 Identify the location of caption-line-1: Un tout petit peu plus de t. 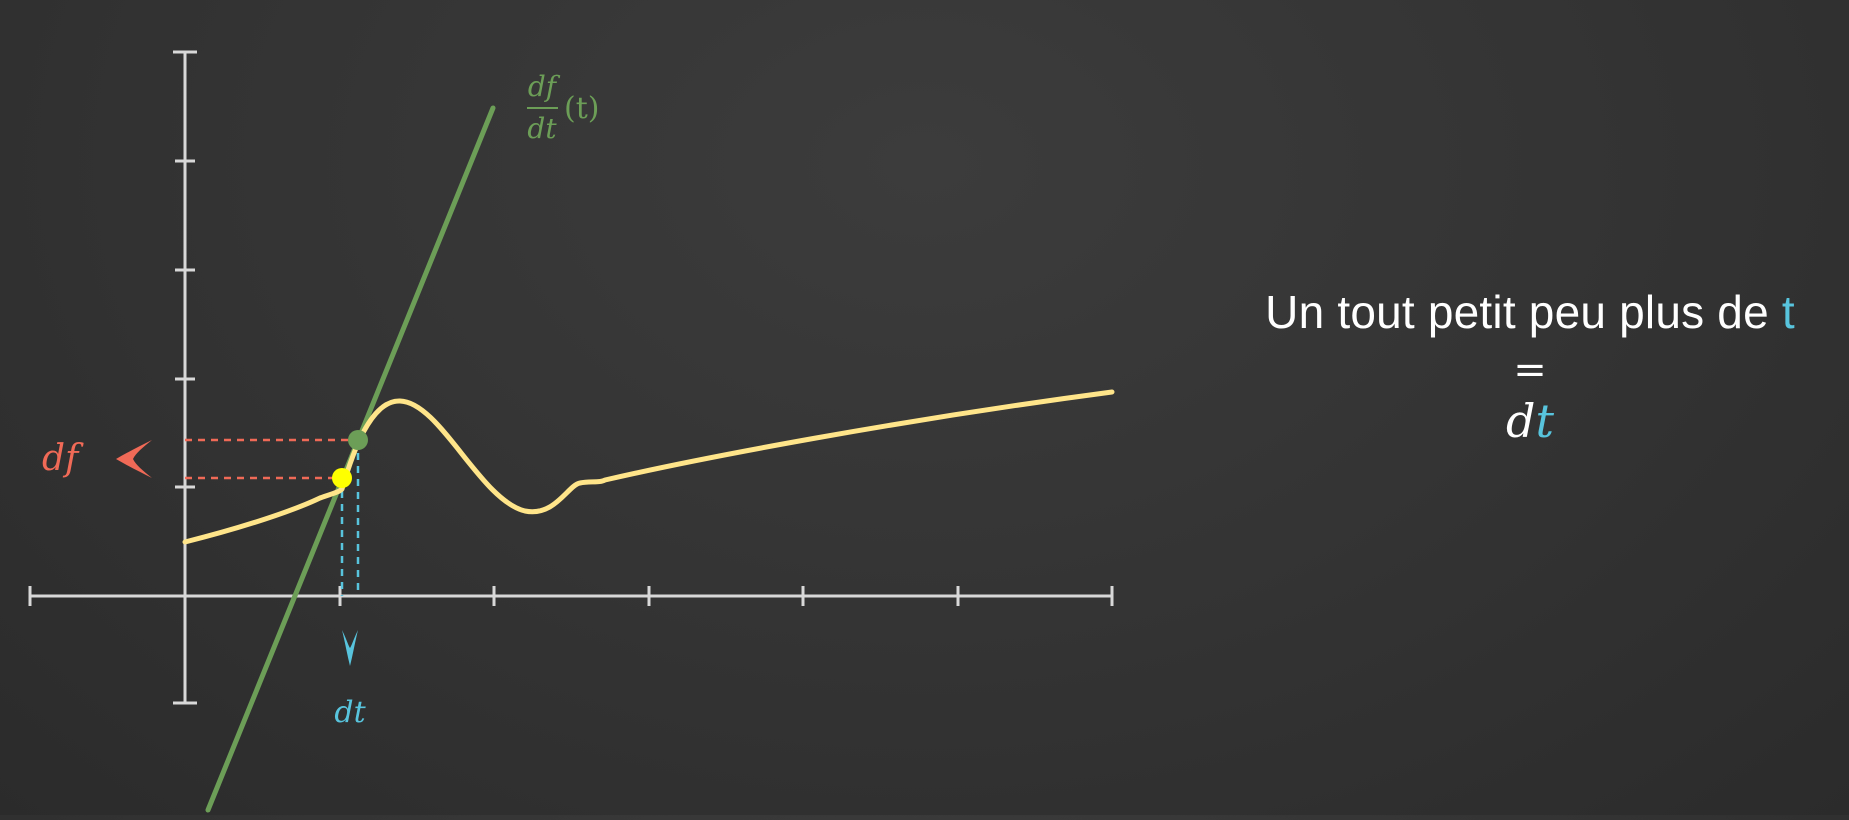
(1530, 312).